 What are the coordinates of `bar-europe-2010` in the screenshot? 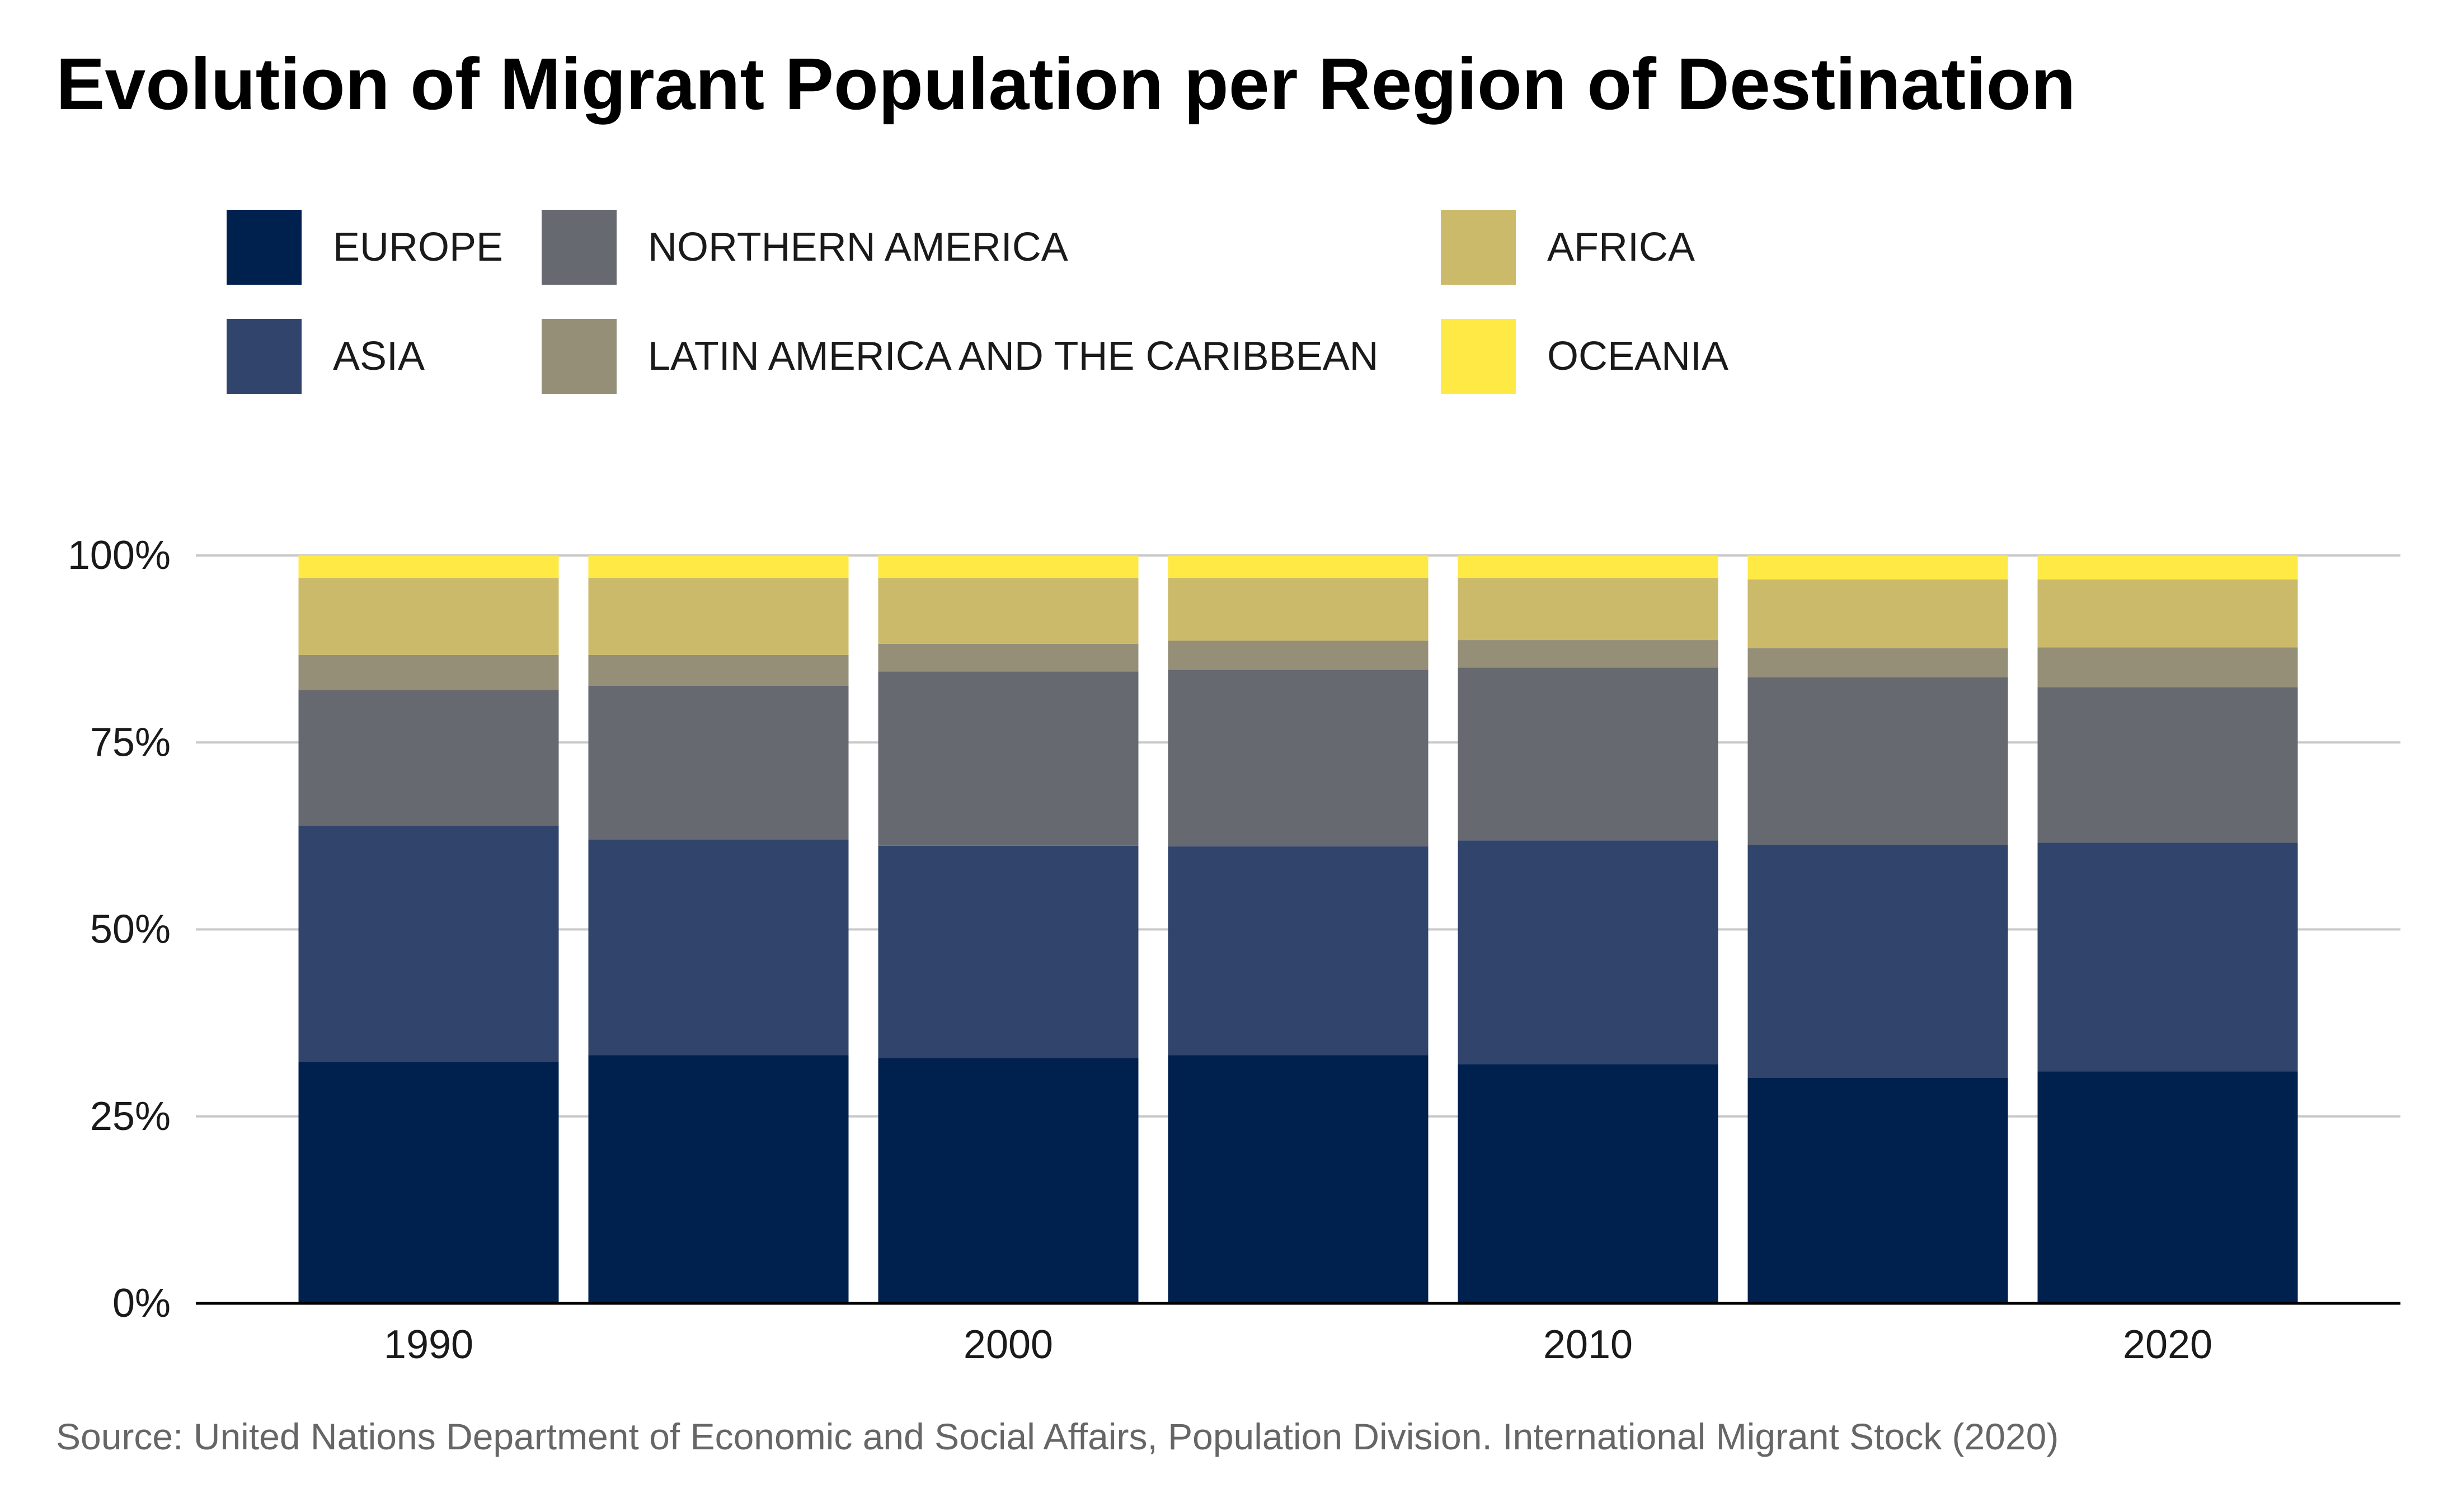 It's located at (1588, 1184).